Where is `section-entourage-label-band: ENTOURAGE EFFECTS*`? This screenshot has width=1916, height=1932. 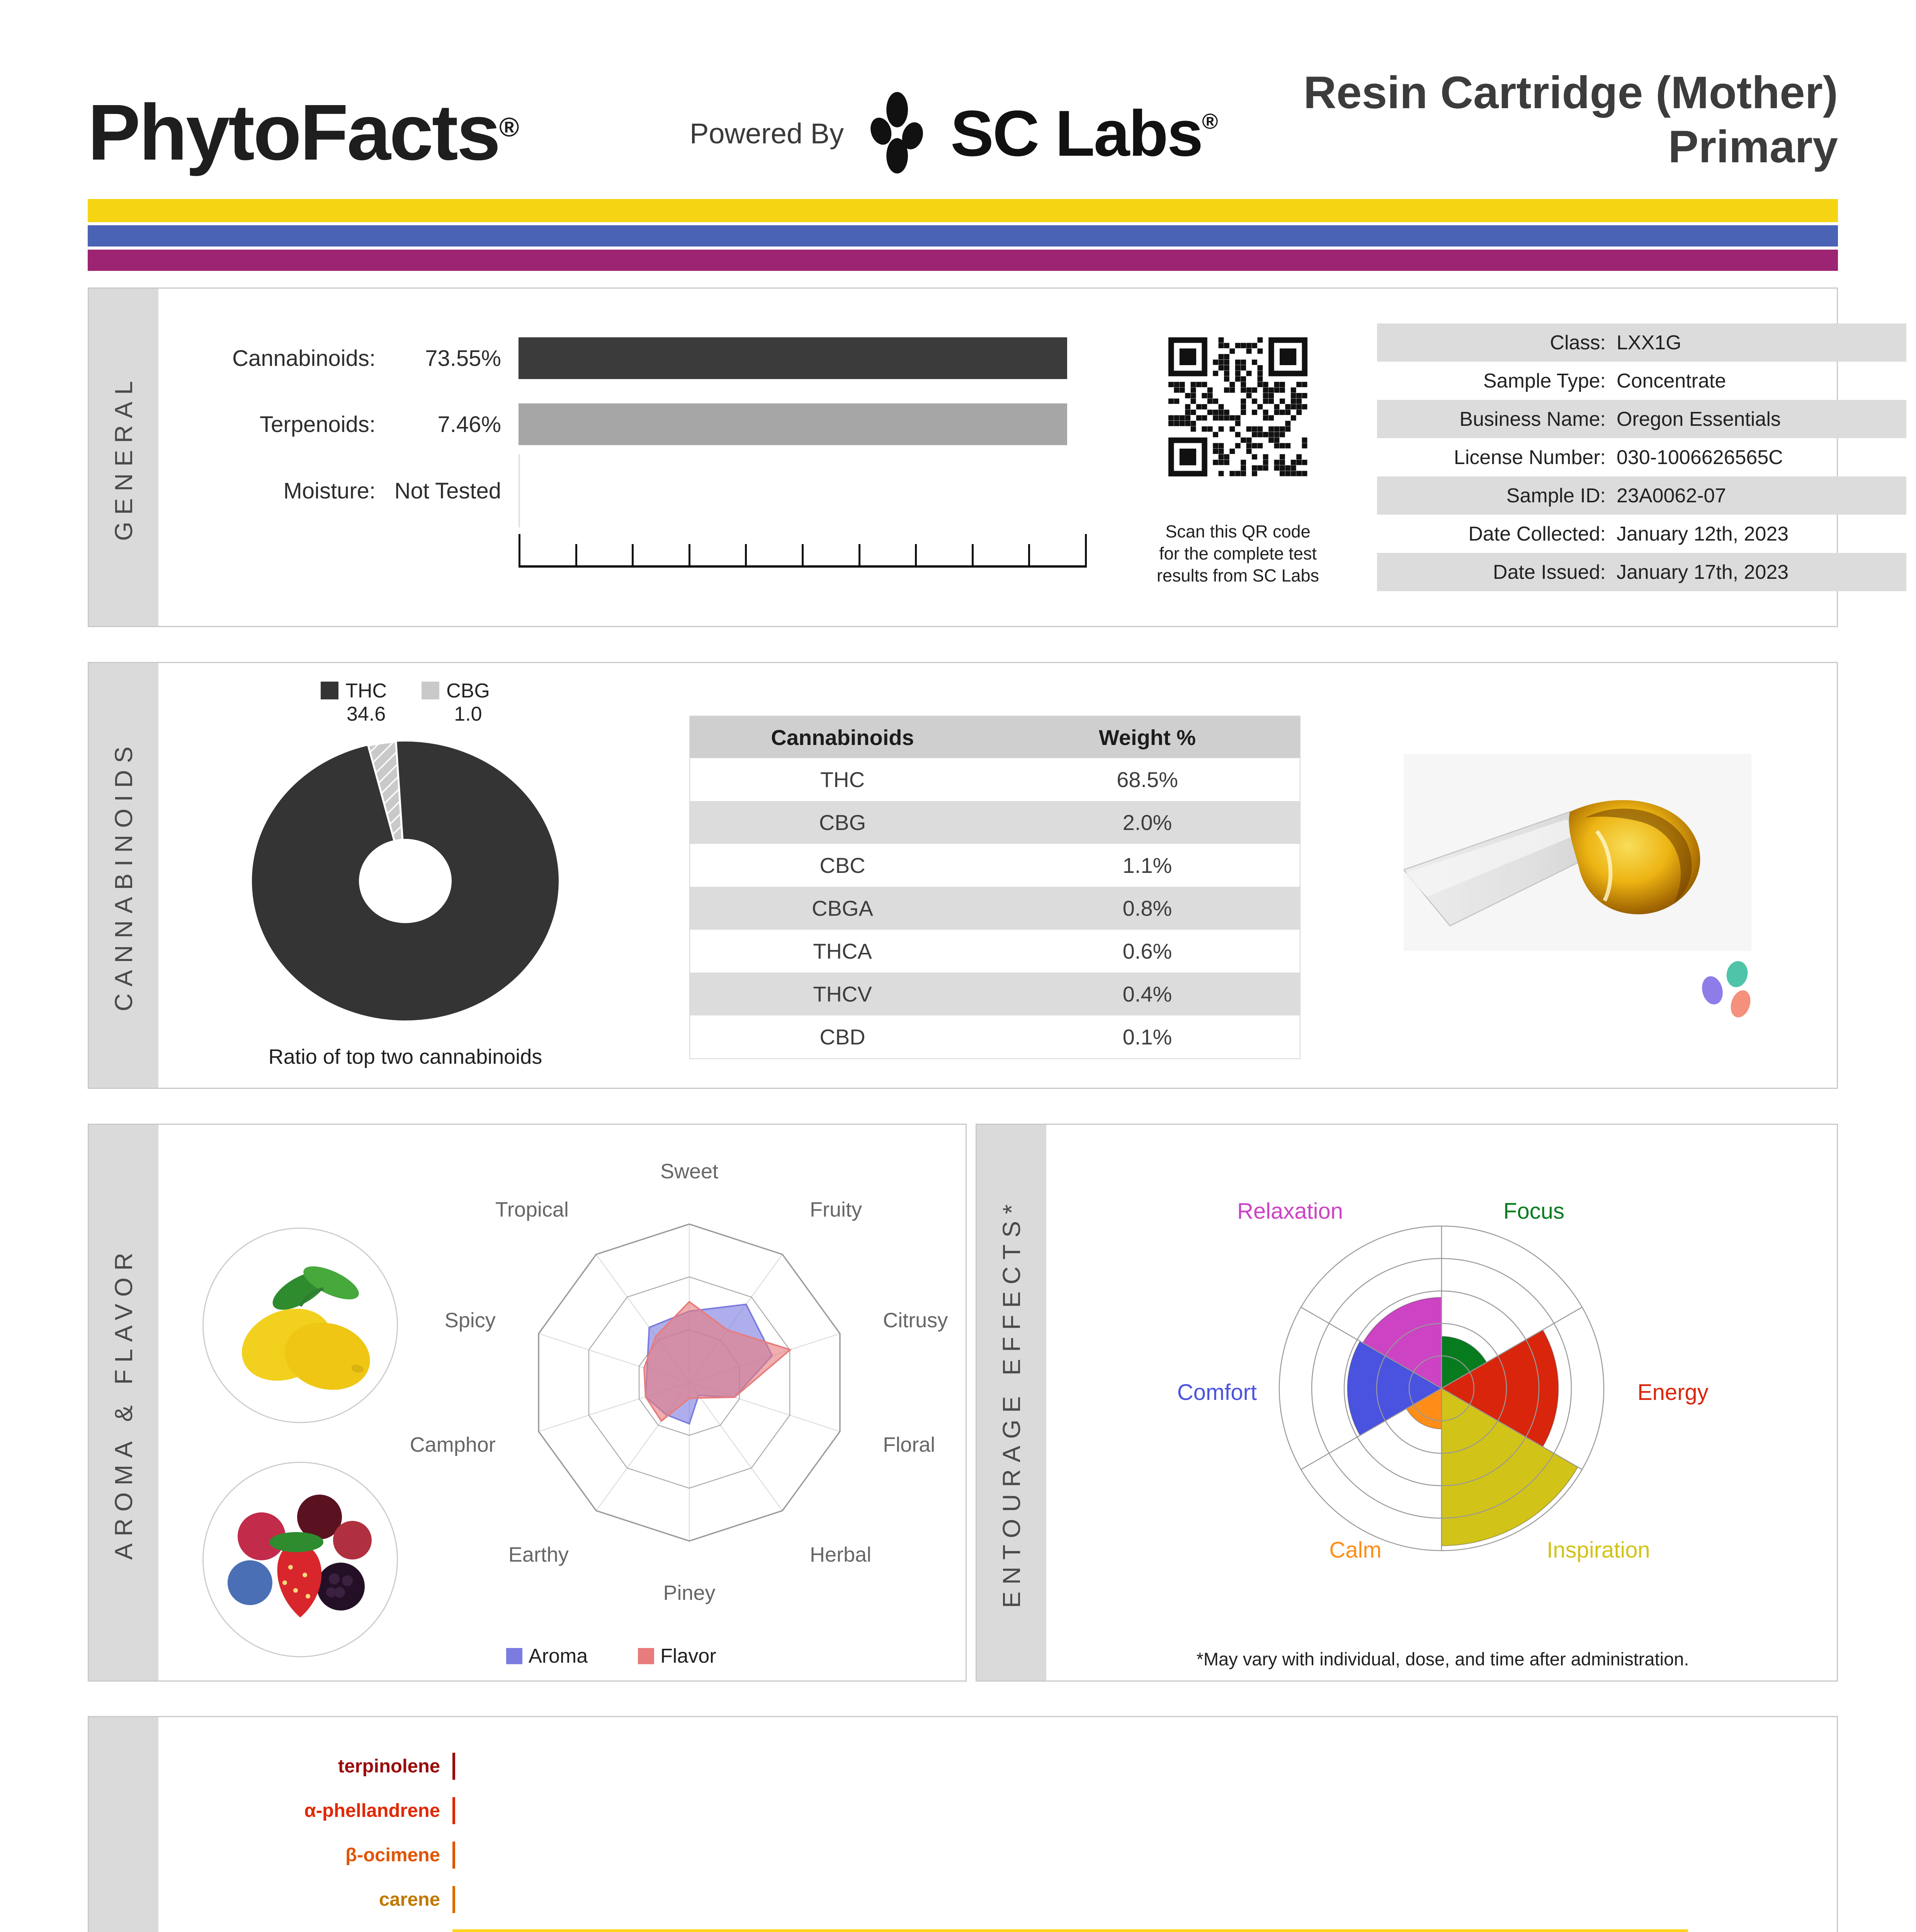
section-entourage-label-band: ENTOURAGE EFFECTS* is located at coordinates (1011, 1403).